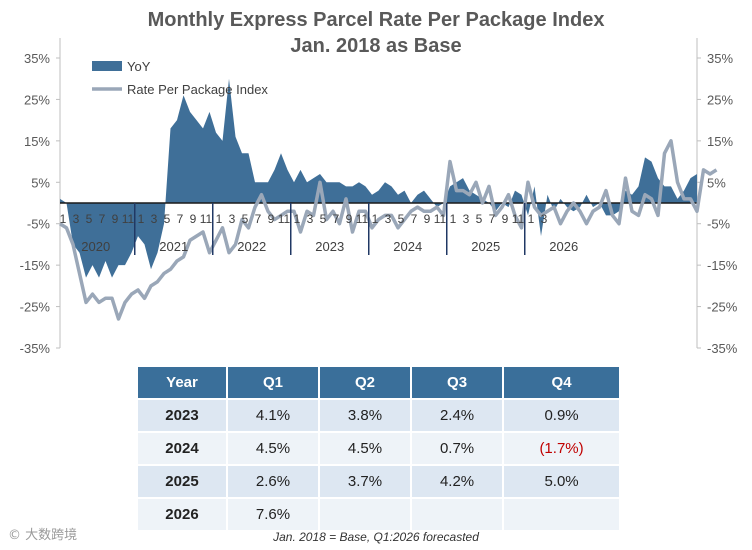 The image size is (752, 550). Describe the element at coordinates (376, 46) in the screenshot. I see `chart-subtitle: Jan. 2018 as Base` at that location.